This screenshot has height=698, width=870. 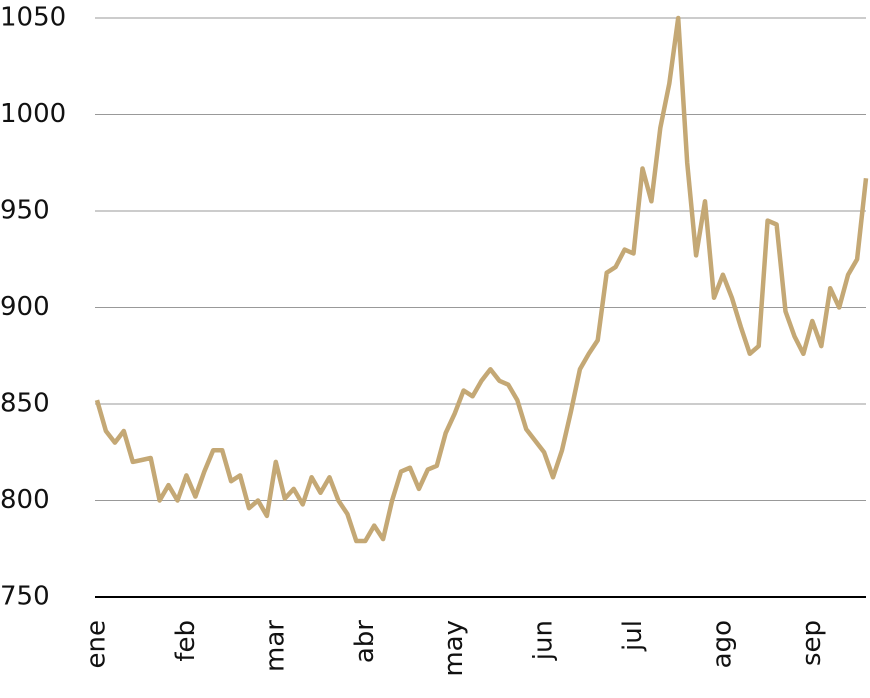 What do you see at coordinates (722, 644) in the screenshot?
I see `x-tick-label: ago` at bounding box center [722, 644].